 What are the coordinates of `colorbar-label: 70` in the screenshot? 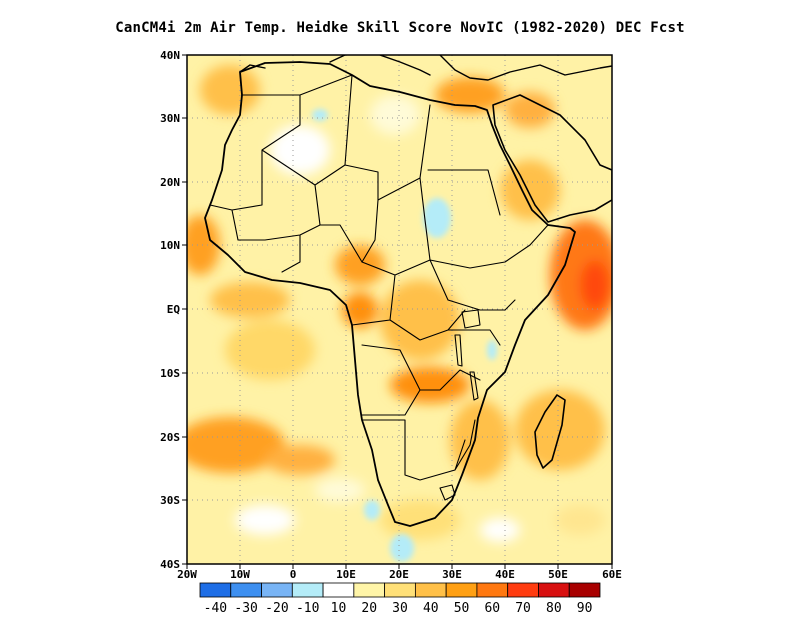 It's located at (523, 608).